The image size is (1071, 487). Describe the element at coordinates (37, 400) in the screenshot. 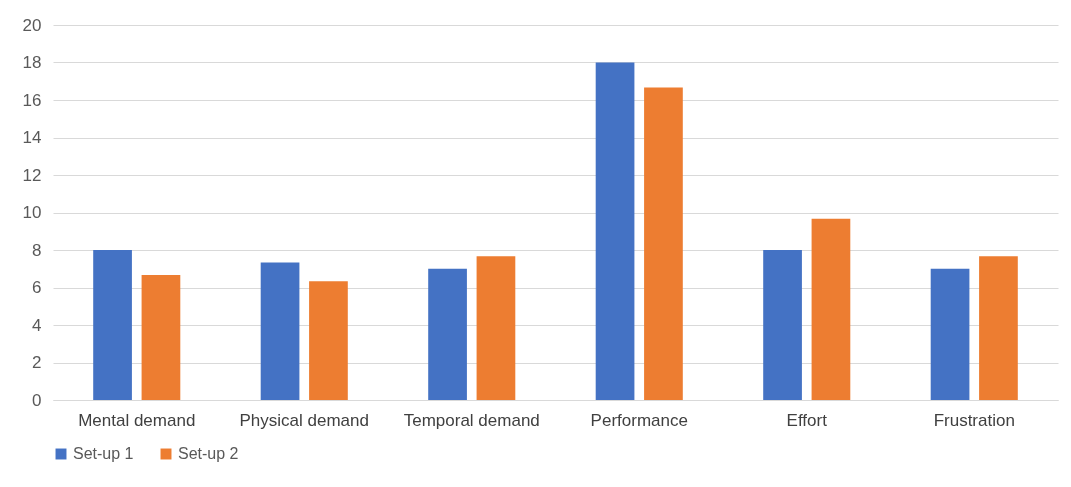

I see `y-tick-label: 0` at that location.